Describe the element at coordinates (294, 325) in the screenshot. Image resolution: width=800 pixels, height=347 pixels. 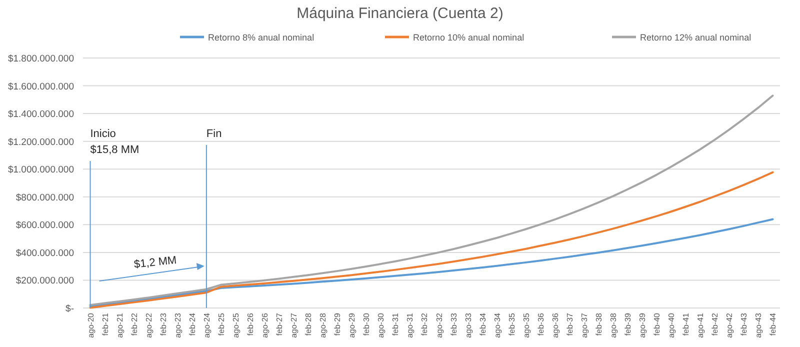
I see `x-tick-label: ago-27` at that location.